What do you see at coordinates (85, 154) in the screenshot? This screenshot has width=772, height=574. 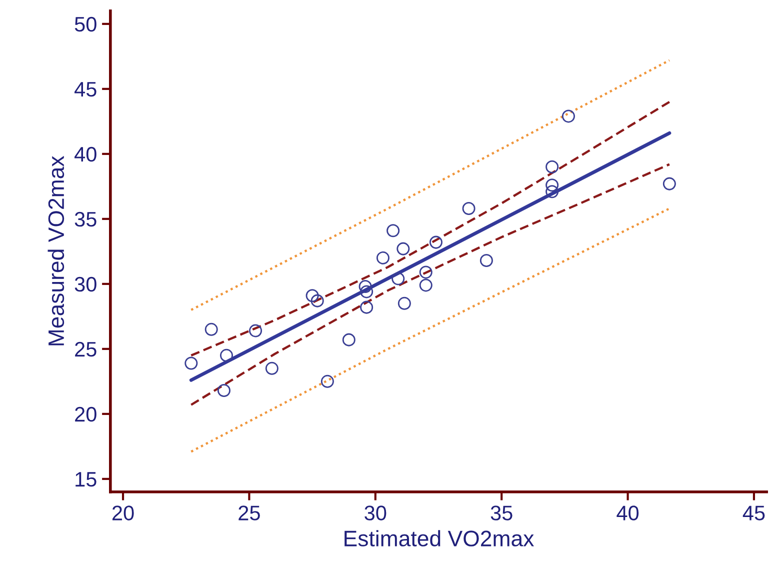 I see `y-tick-label: 40` at bounding box center [85, 154].